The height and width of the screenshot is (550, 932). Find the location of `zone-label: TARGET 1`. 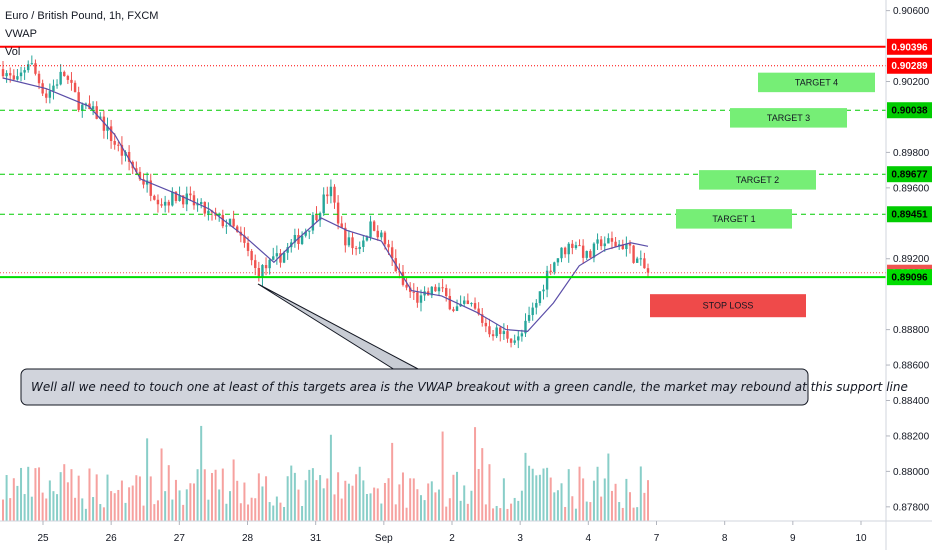

zone-label: TARGET 1 is located at coordinates (733, 219).